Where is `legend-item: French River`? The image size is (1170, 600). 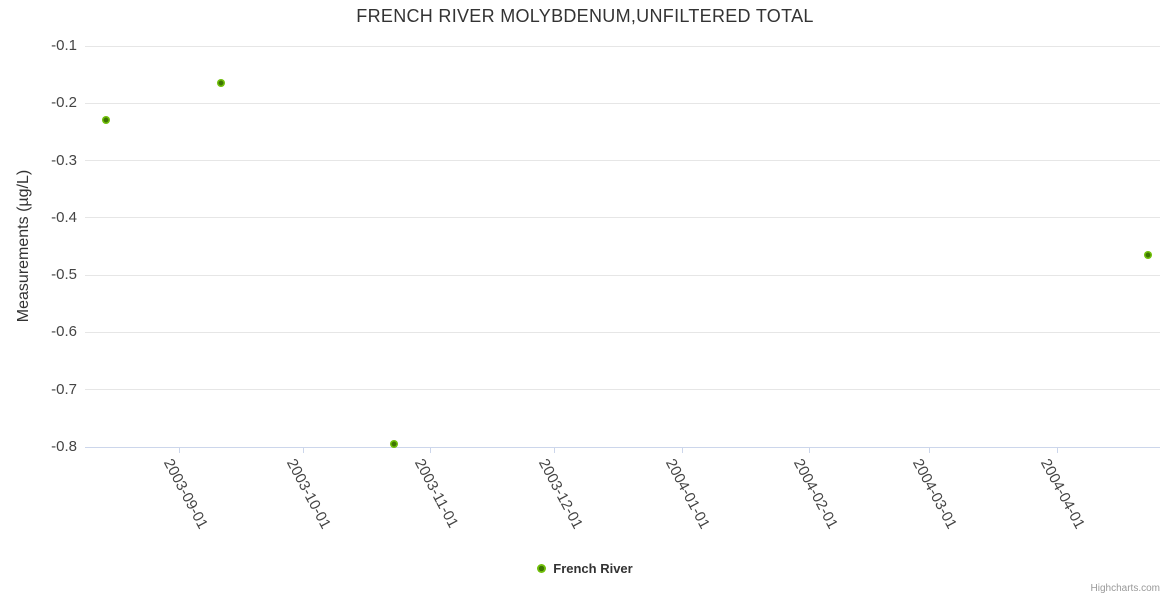
legend-item: French River is located at coordinates (585, 568).